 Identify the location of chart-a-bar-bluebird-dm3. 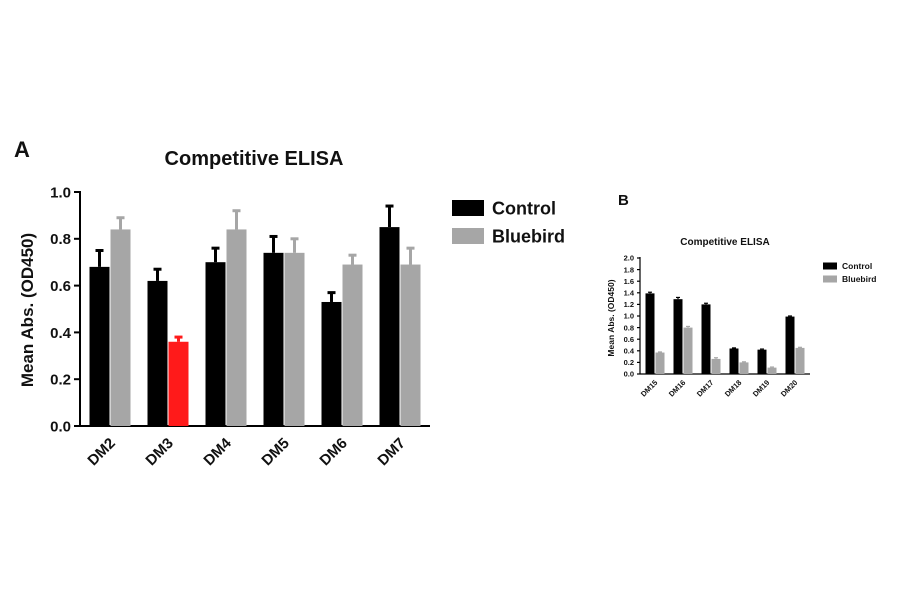
(178, 383).